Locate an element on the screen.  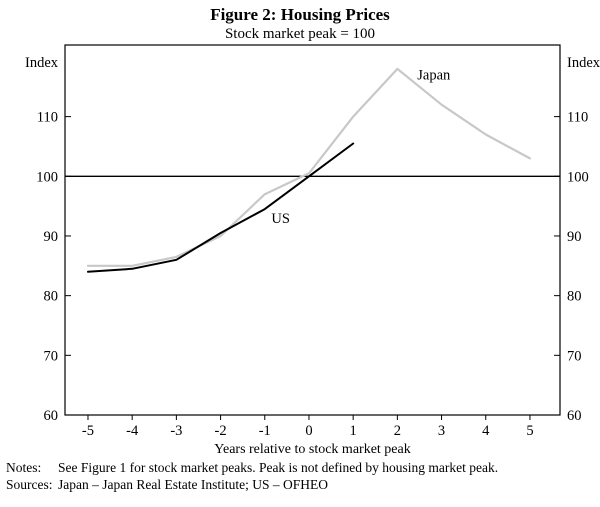
x-tick-label: -5 is located at coordinates (88, 431).